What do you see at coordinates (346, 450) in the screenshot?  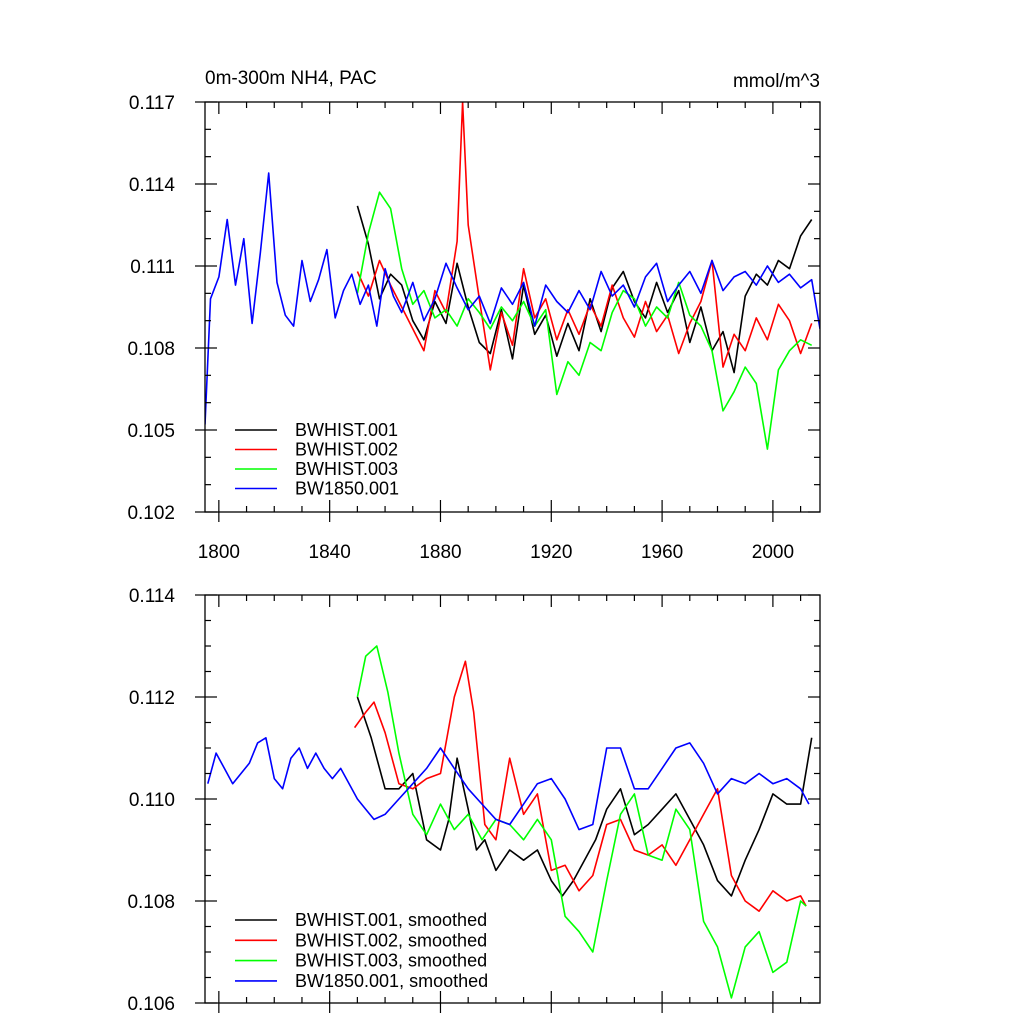 I see `legend-label: BWHIST.002` at bounding box center [346, 450].